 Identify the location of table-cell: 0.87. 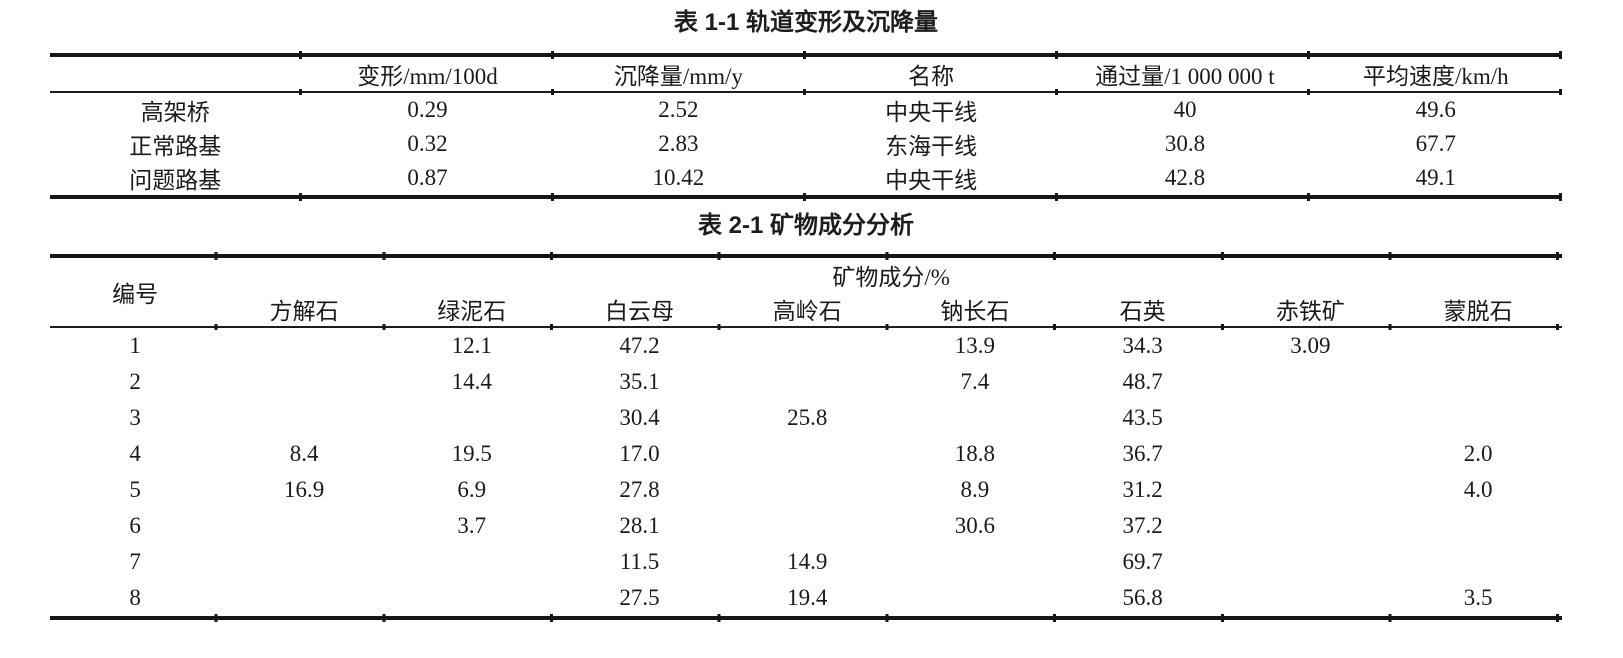
(427, 177).